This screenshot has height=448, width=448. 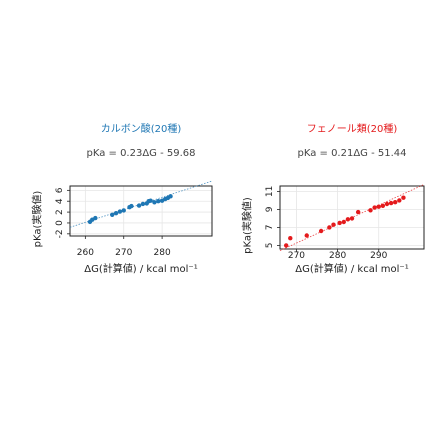 I want to click on chart-subtitle: pKa = 0.21ΔG - 51.44, so click(x=351, y=153).